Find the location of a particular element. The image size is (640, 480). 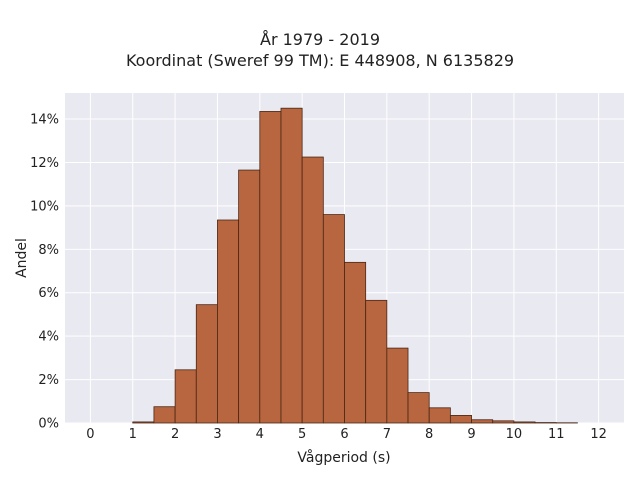

y-tick-label: 0% is located at coordinates (48, 424).